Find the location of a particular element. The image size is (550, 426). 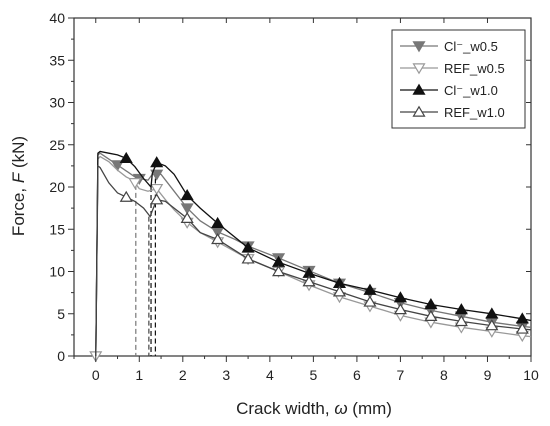

x-tick-label: 4 is located at coordinates (270, 375).